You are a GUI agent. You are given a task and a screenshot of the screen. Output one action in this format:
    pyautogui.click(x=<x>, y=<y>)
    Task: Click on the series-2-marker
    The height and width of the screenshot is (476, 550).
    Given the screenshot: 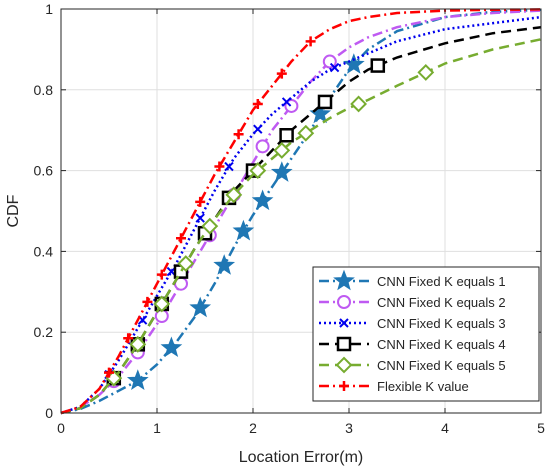 What is the action you would take?
    pyautogui.click(x=262, y=146)
    